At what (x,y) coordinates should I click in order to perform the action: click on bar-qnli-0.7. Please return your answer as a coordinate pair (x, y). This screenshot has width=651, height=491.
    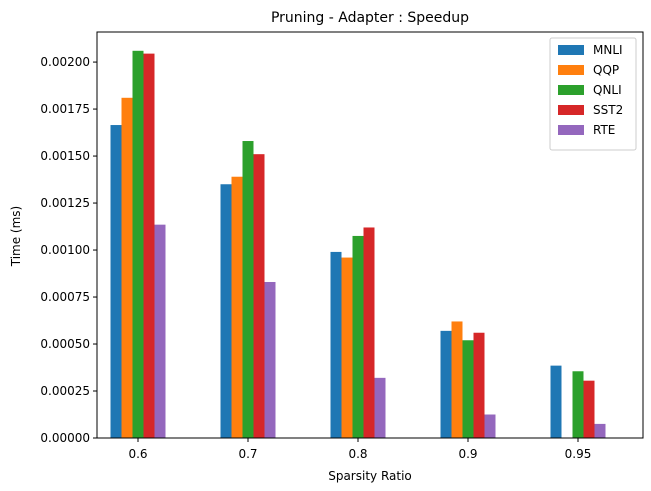
    Looking at the image, I should click on (248, 289).